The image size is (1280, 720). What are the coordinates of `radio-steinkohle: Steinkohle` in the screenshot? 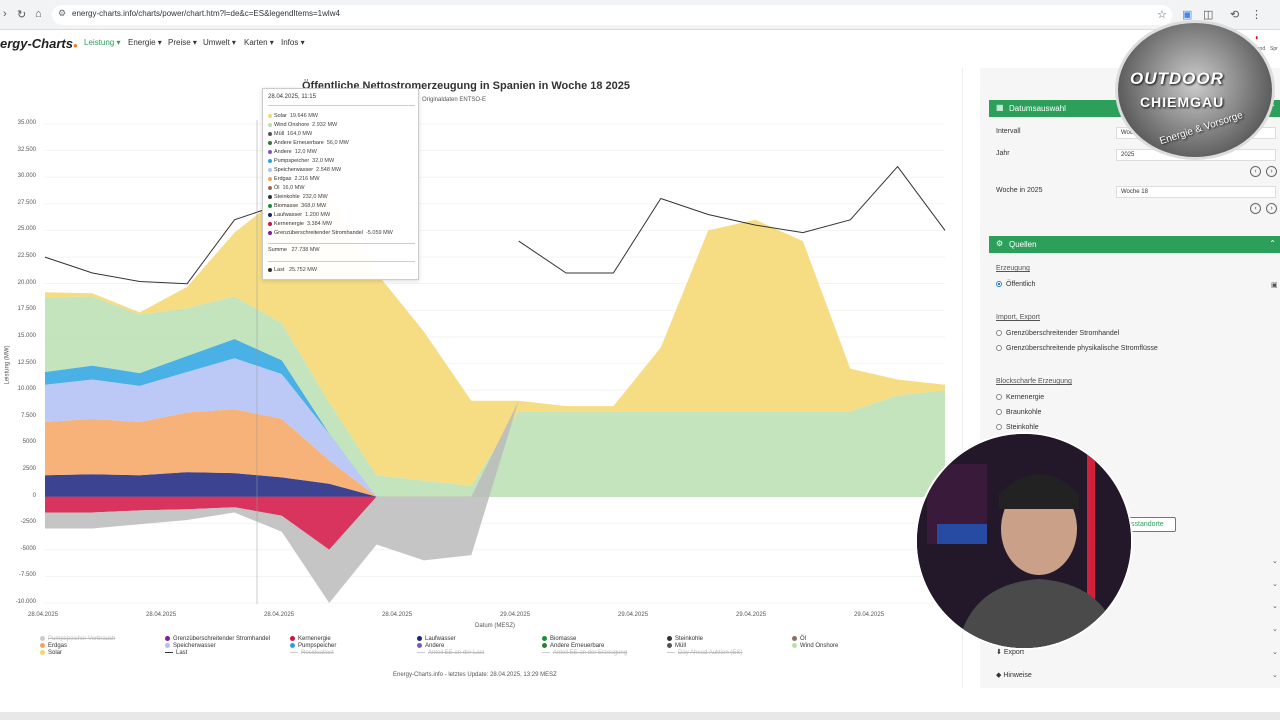 It's located at (1017, 427).